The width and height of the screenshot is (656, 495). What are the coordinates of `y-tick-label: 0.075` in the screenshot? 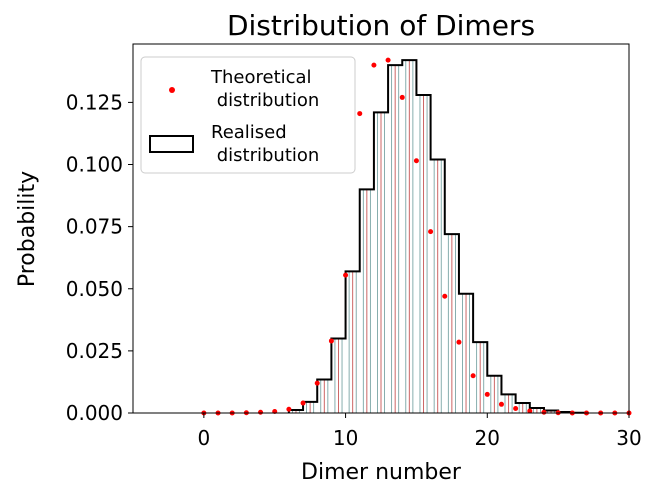 It's located at (94, 227).